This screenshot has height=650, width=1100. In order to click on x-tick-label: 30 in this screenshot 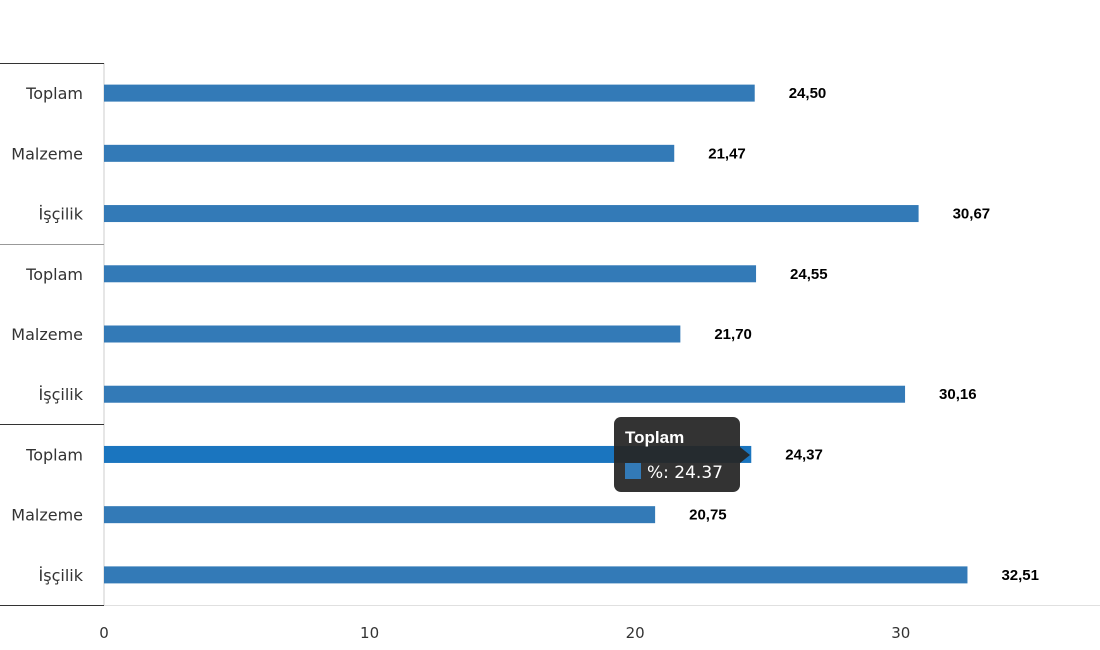, I will do `click(900, 633)`.